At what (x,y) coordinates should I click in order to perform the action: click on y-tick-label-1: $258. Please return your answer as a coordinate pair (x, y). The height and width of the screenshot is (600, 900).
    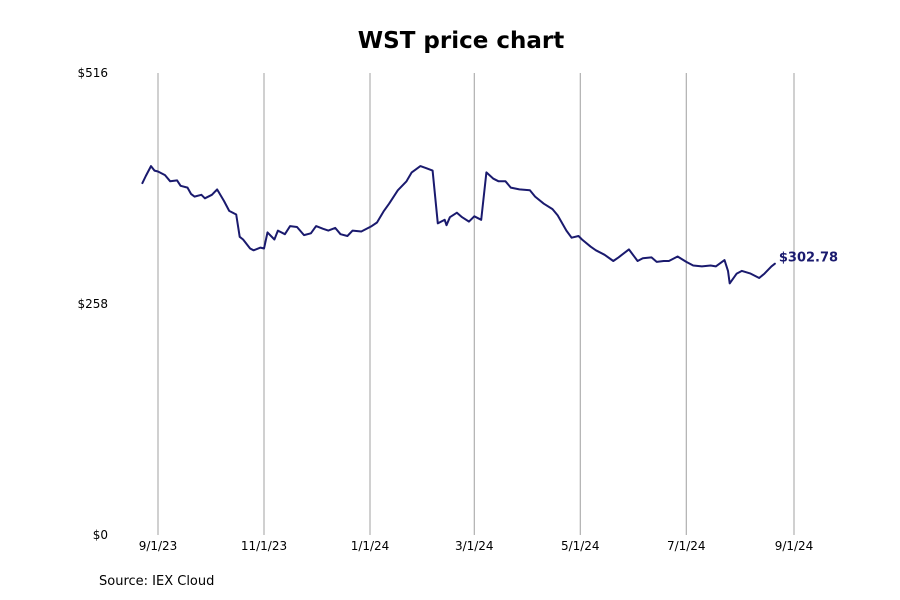
    Looking at the image, I should click on (92, 304).